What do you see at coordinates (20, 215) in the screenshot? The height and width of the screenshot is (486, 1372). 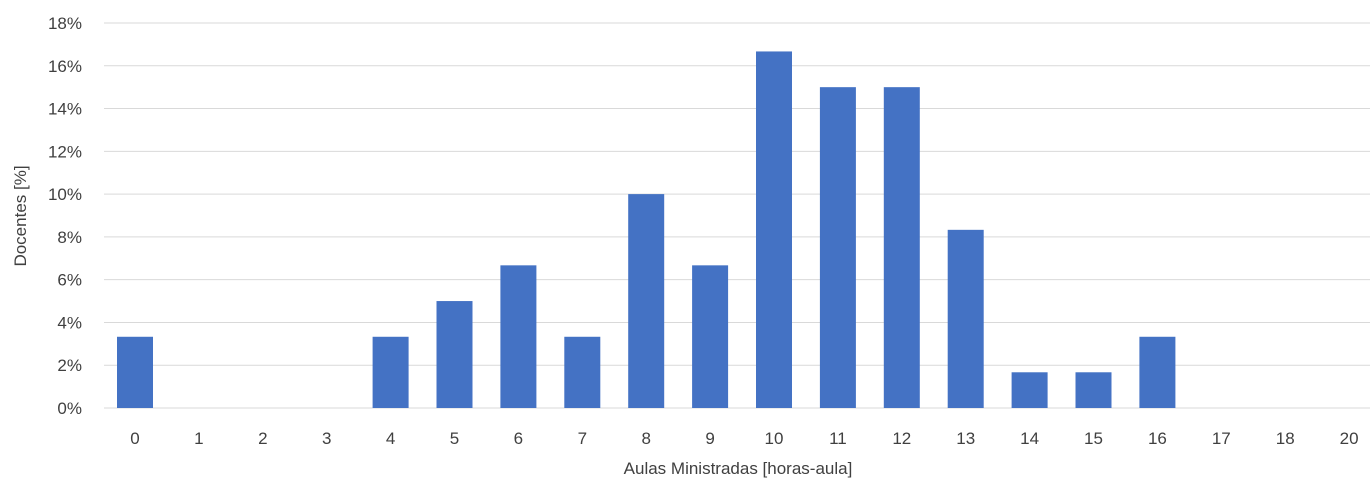 I see `y-axis-title: Docentes [%]` at bounding box center [20, 215].